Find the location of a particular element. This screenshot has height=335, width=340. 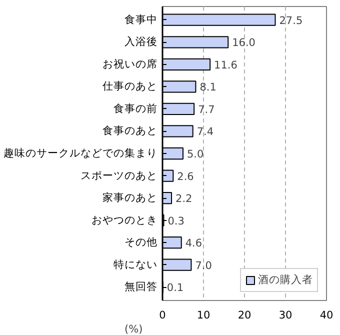

x-tick-label: 40 is located at coordinates (327, 316).